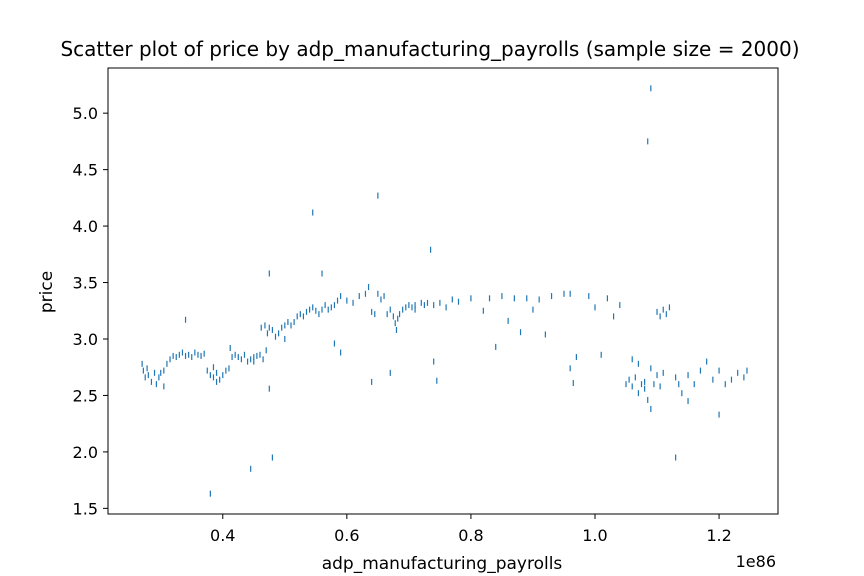 Image resolution: width=864 pixels, height=576 pixels. I want to click on x-axis-label: adp_manufacturing_payrolls, so click(442, 564).